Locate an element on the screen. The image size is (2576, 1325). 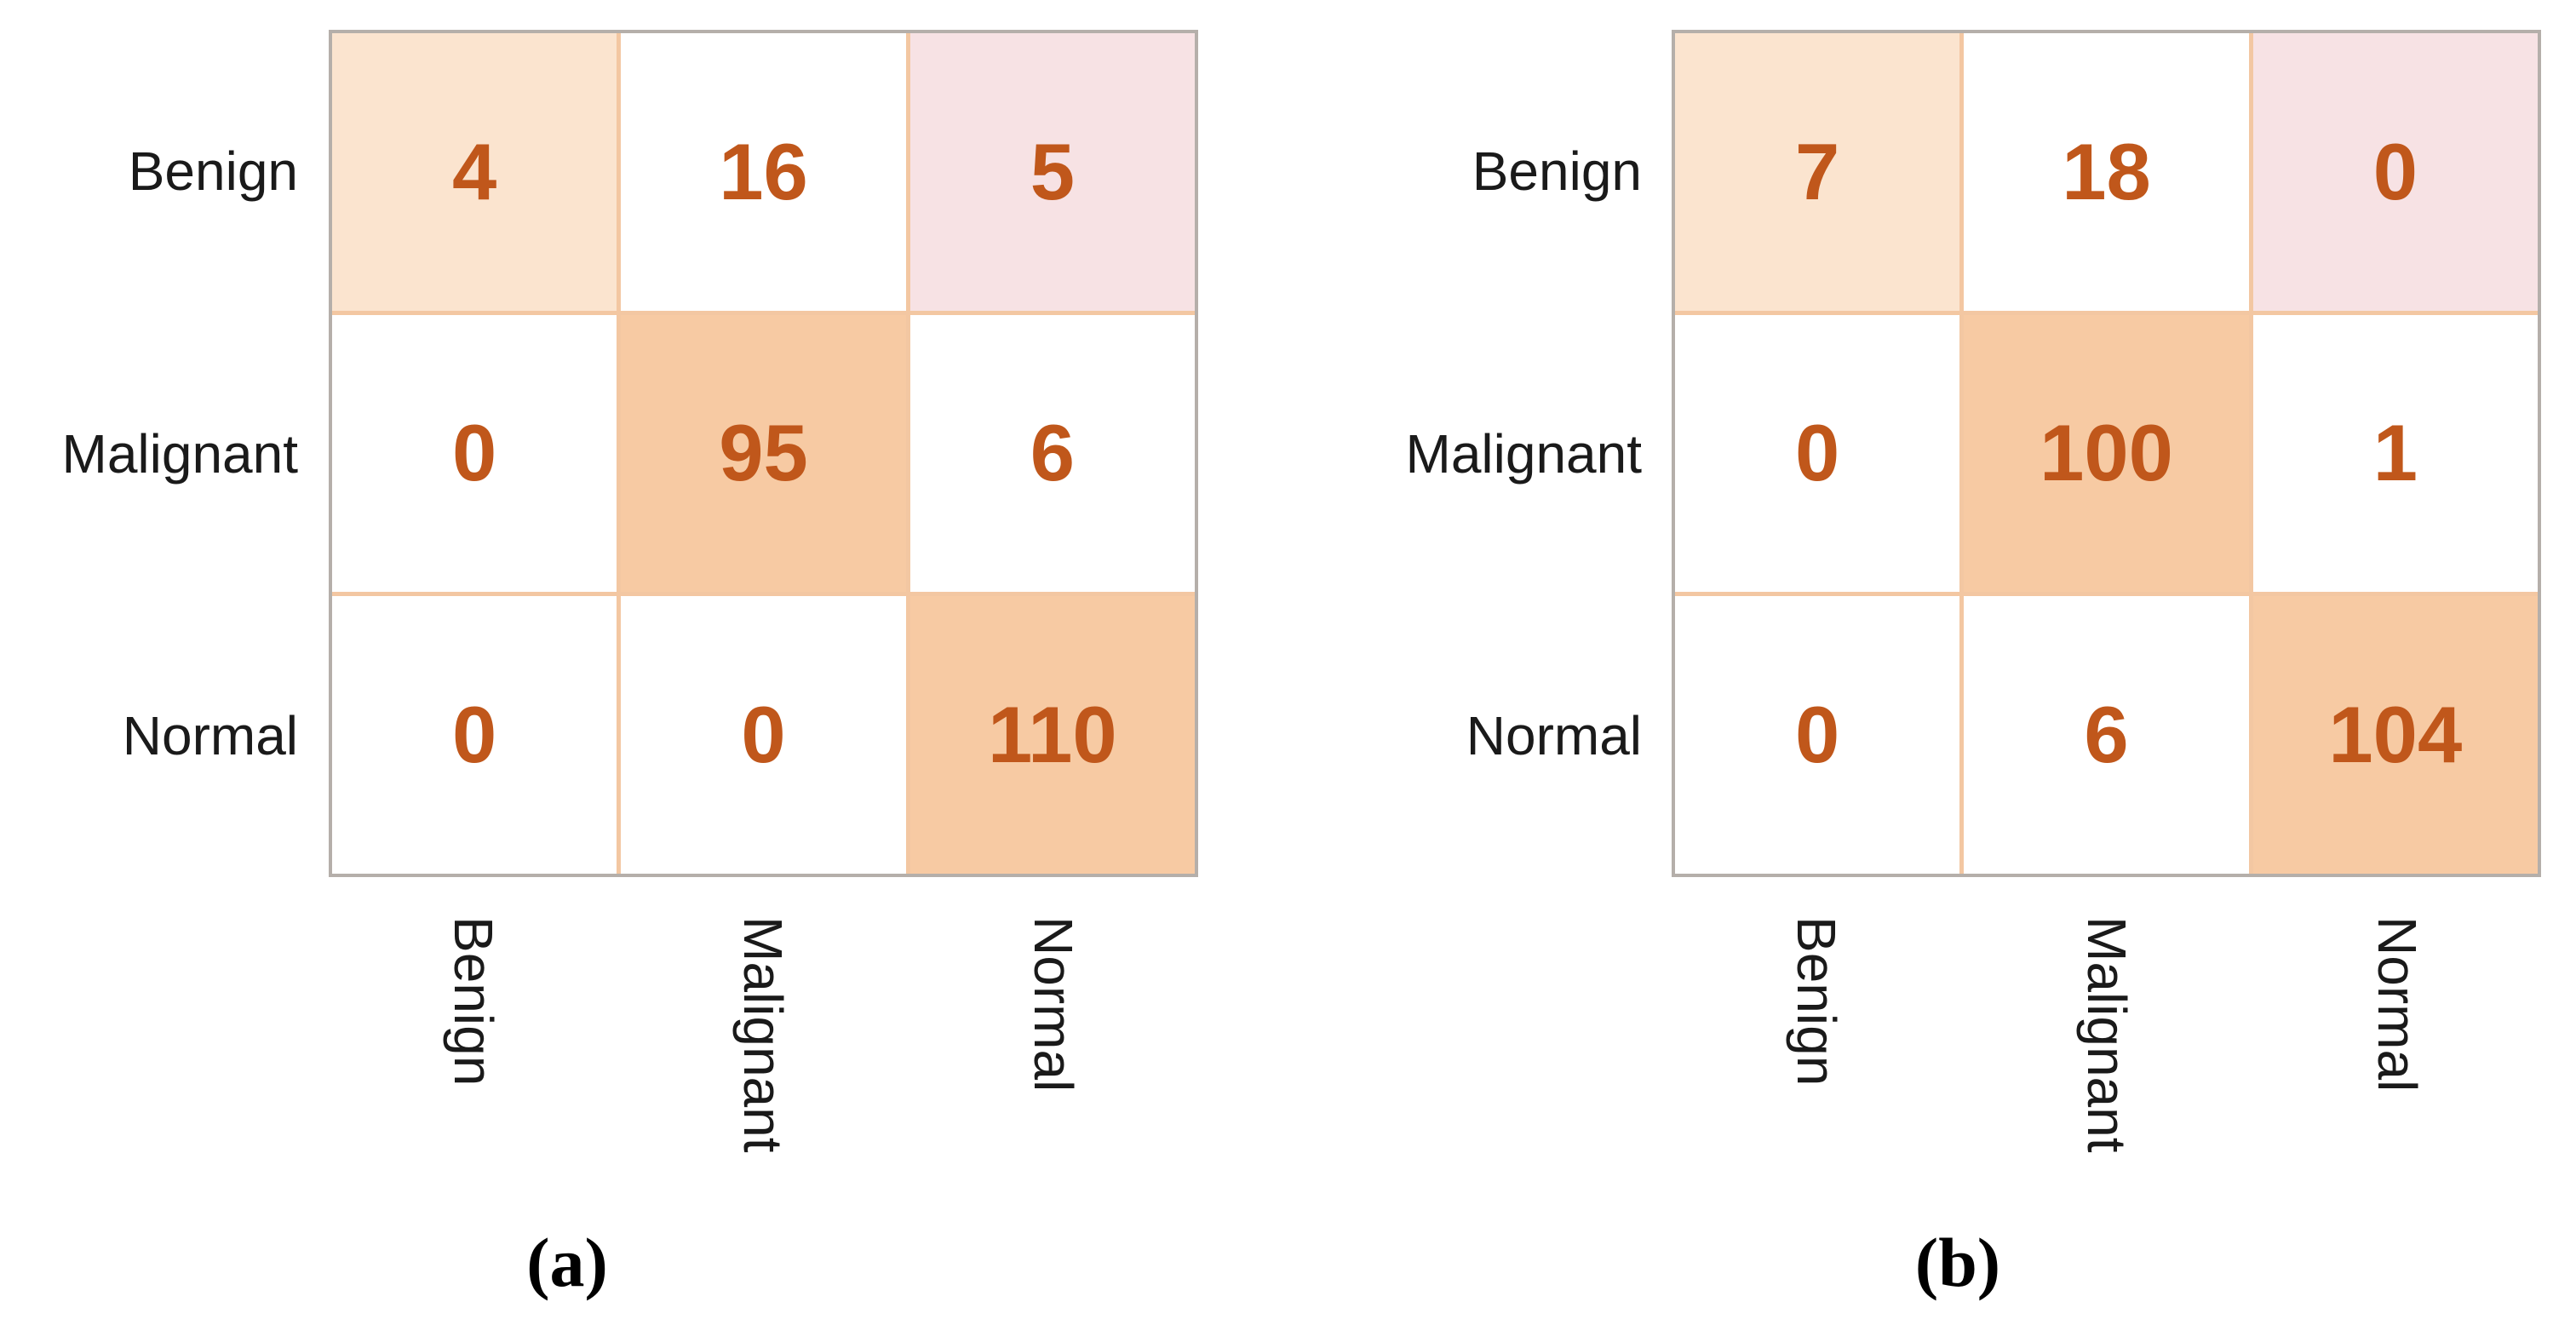
matrix-b-cell-r2c0: 0 is located at coordinates (1817, 735).